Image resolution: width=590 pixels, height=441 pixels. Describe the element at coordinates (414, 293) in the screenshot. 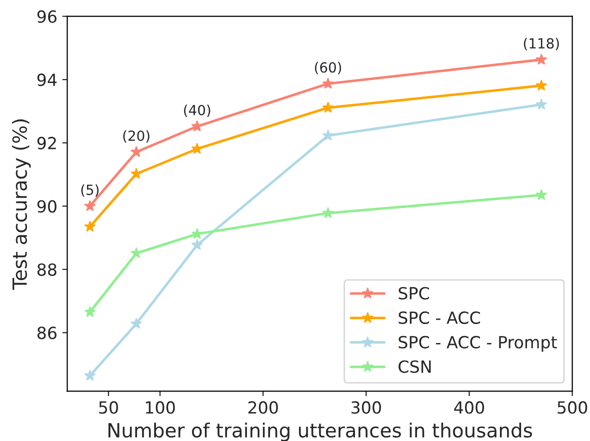

I see `legend-label: SPC` at that location.